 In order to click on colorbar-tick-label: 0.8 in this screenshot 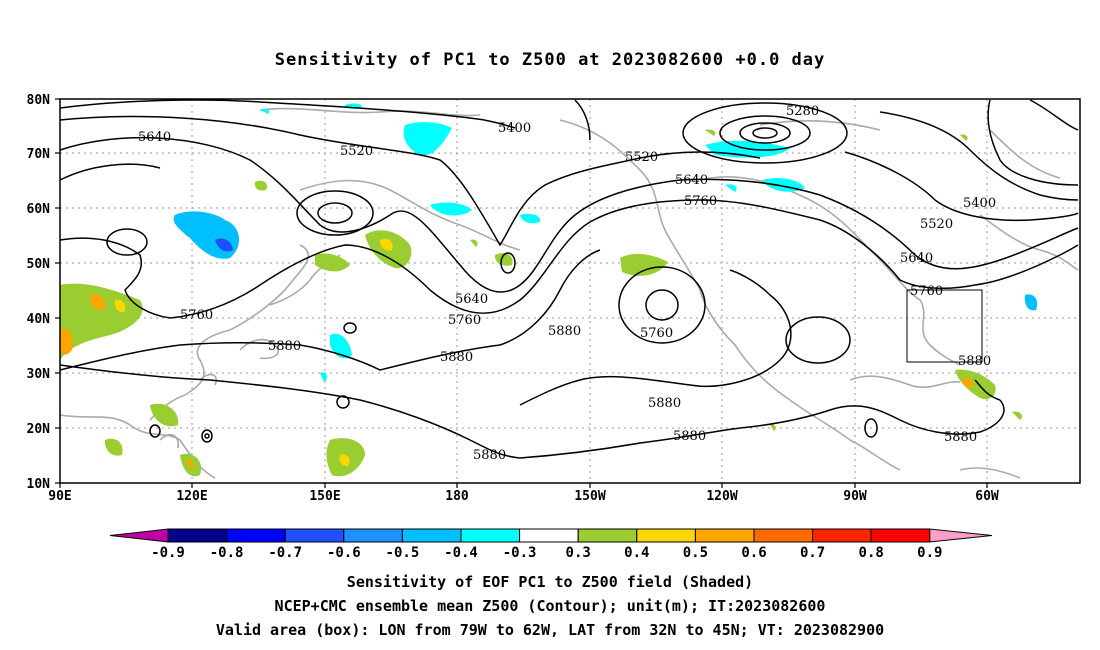, I will do `click(871, 553)`.